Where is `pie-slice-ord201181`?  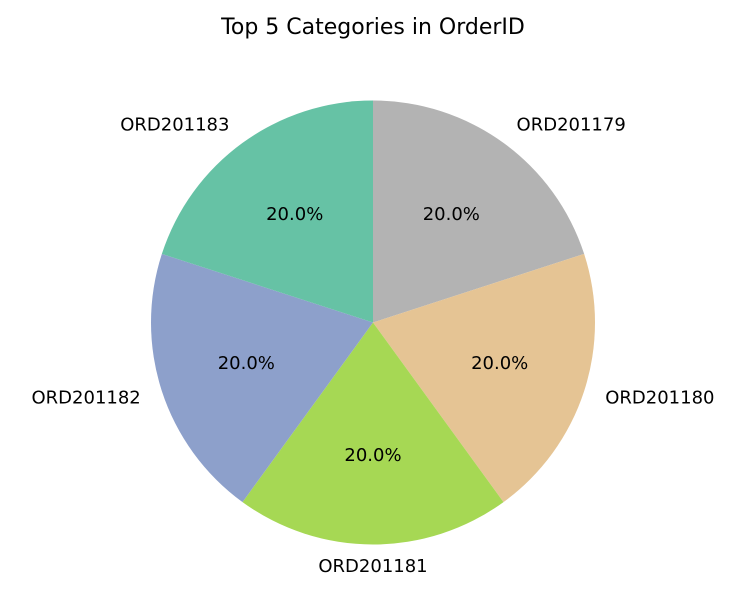 pie-slice-ord201181 is located at coordinates (373, 433).